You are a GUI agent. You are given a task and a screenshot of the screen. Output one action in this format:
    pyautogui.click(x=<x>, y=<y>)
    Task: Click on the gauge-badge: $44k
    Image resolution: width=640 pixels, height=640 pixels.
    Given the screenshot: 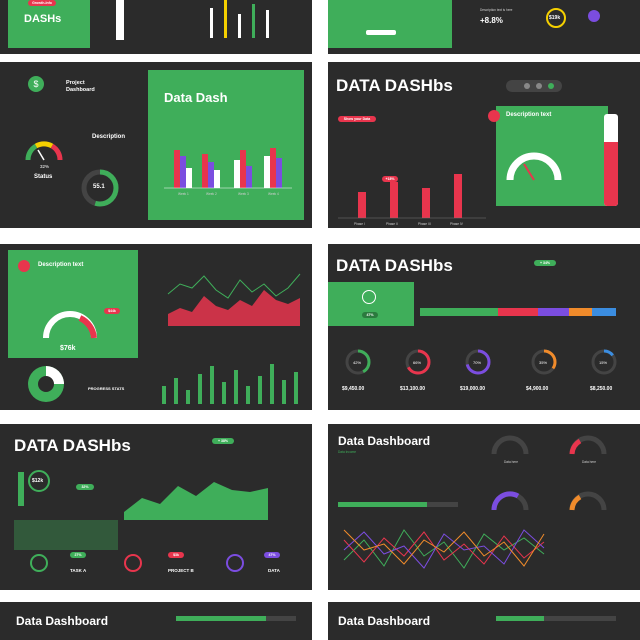 What is the action you would take?
    pyautogui.click(x=112, y=311)
    